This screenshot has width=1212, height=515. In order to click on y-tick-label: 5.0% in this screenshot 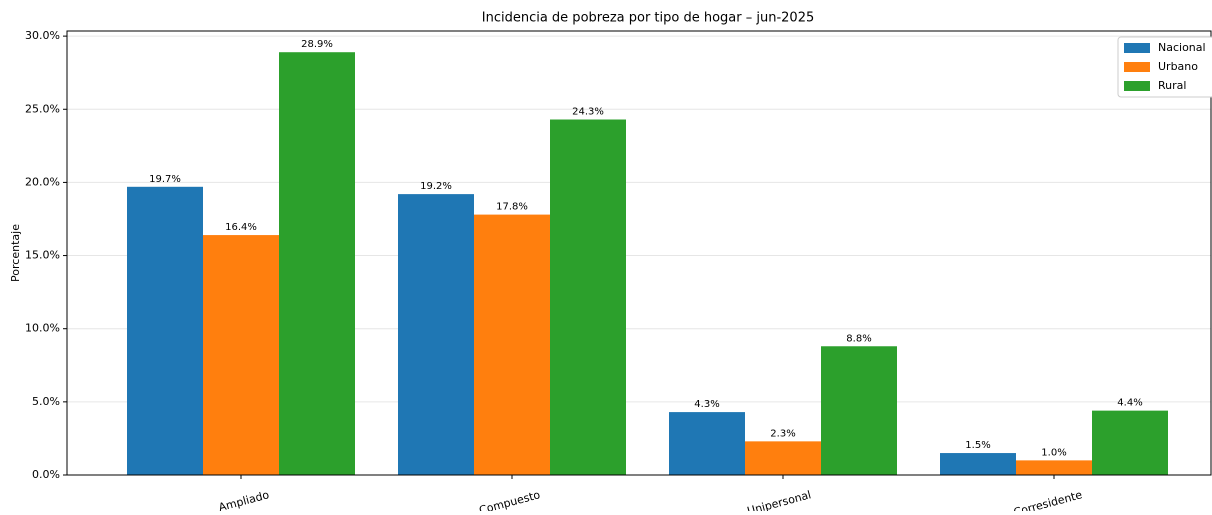, I will do `click(46, 401)`.